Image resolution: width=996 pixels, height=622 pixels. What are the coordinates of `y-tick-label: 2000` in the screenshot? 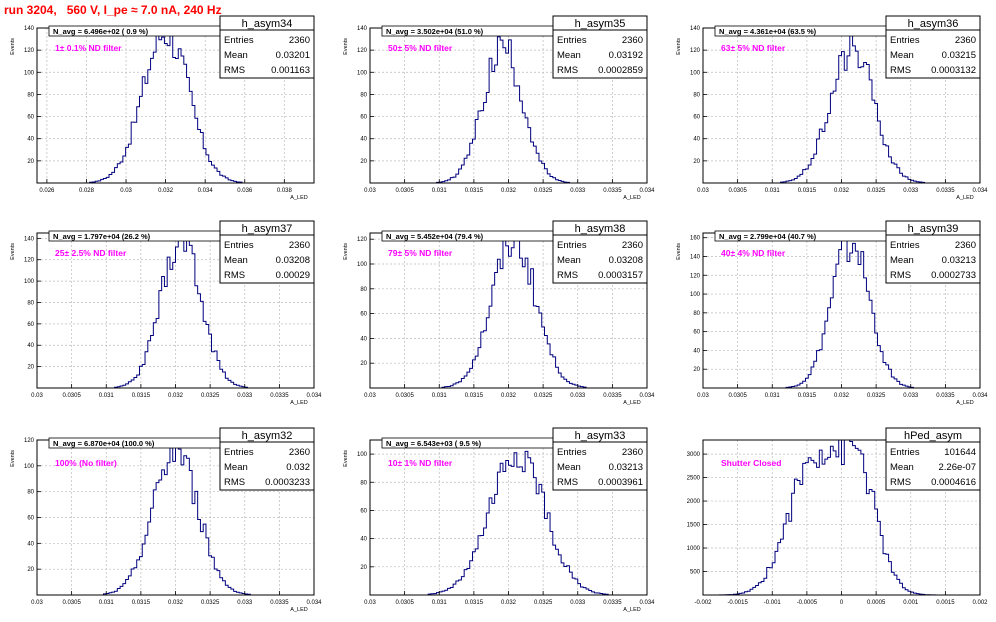 It's located at (694, 502).